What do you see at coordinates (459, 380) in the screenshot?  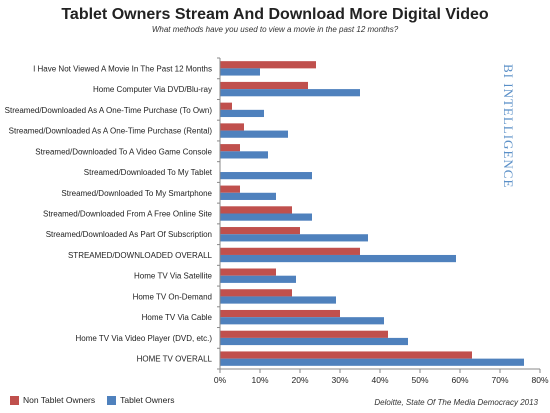 I see `x-tick-label: 60%` at bounding box center [459, 380].